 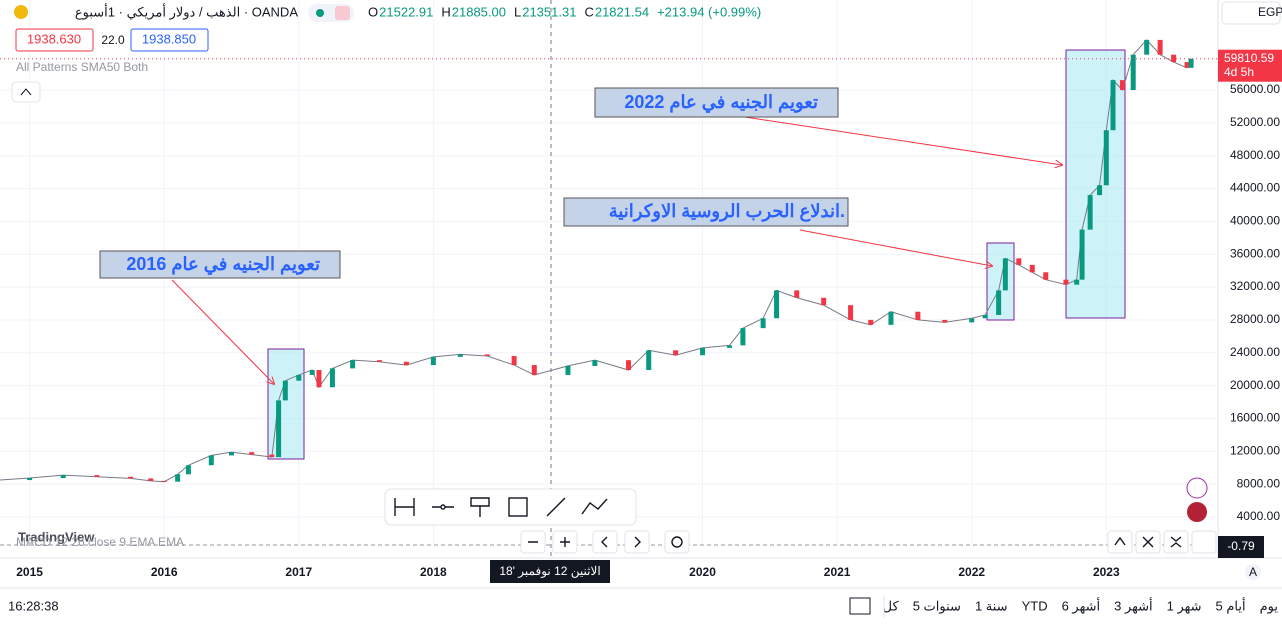 What do you see at coordinates (605, 542) in the screenshot?
I see `scroll-left` at bounding box center [605, 542].